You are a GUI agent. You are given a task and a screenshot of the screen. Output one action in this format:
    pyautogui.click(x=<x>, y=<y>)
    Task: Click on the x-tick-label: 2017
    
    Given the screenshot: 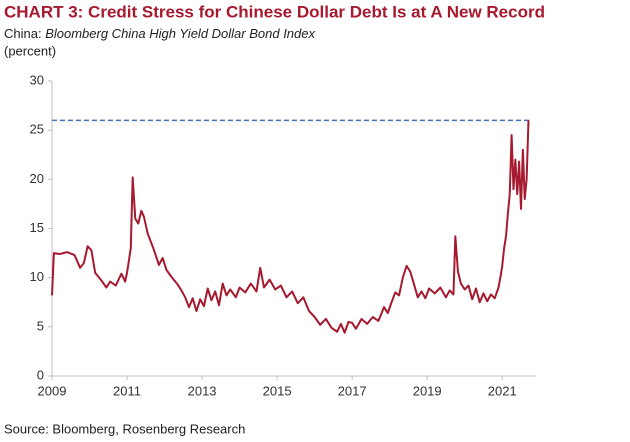 What is the action you would take?
    pyautogui.click(x=352, y=390)
    